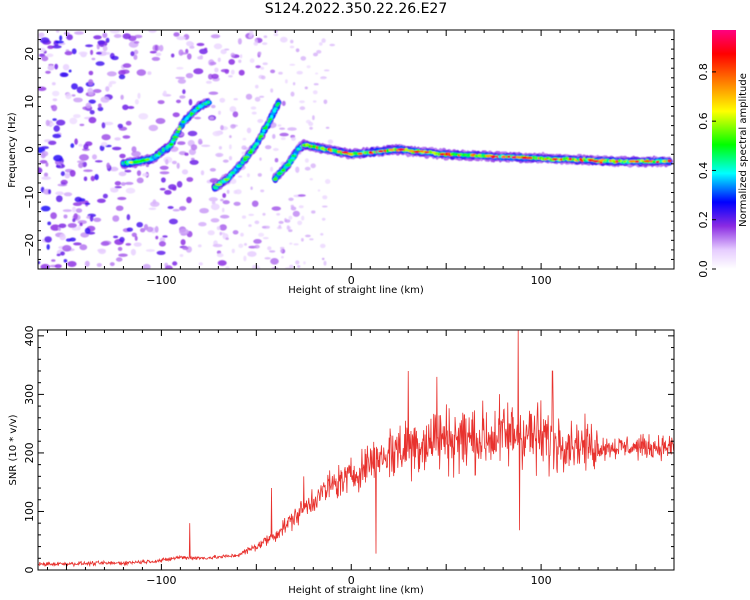 This screenshot has width=750, height=600. I want to click on spectrogram-x-axis-title: Height of straight line (km), so click(356, 290).